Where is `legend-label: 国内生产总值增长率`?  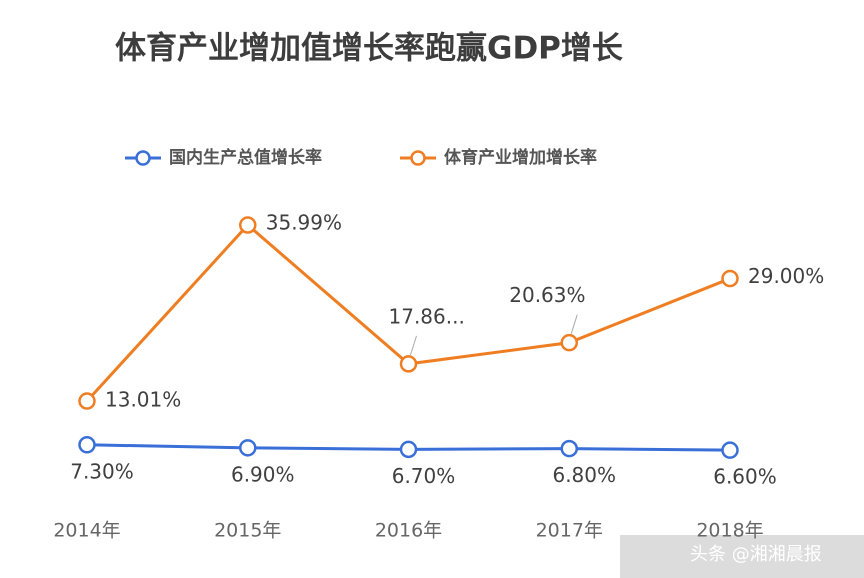
legend-label: 国内生产总值增长率 is located at coordinates (245, 157).